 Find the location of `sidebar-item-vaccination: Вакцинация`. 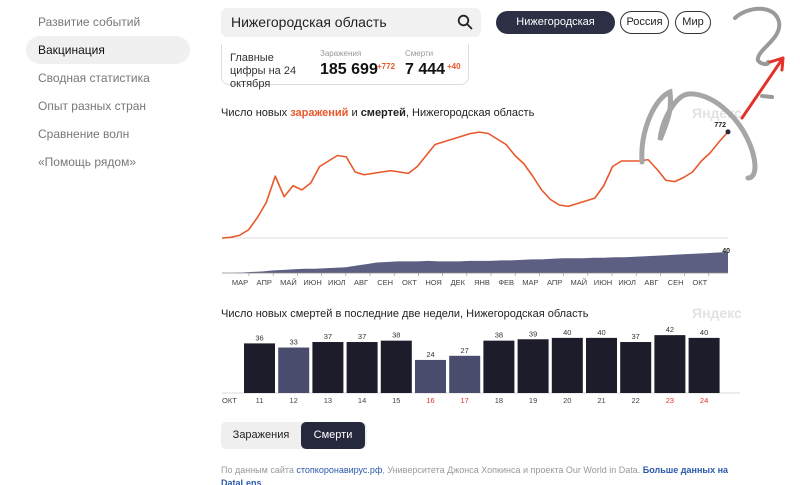

sidebar-item-vaccination: Вакцинация is located at coordinates (108, 50).